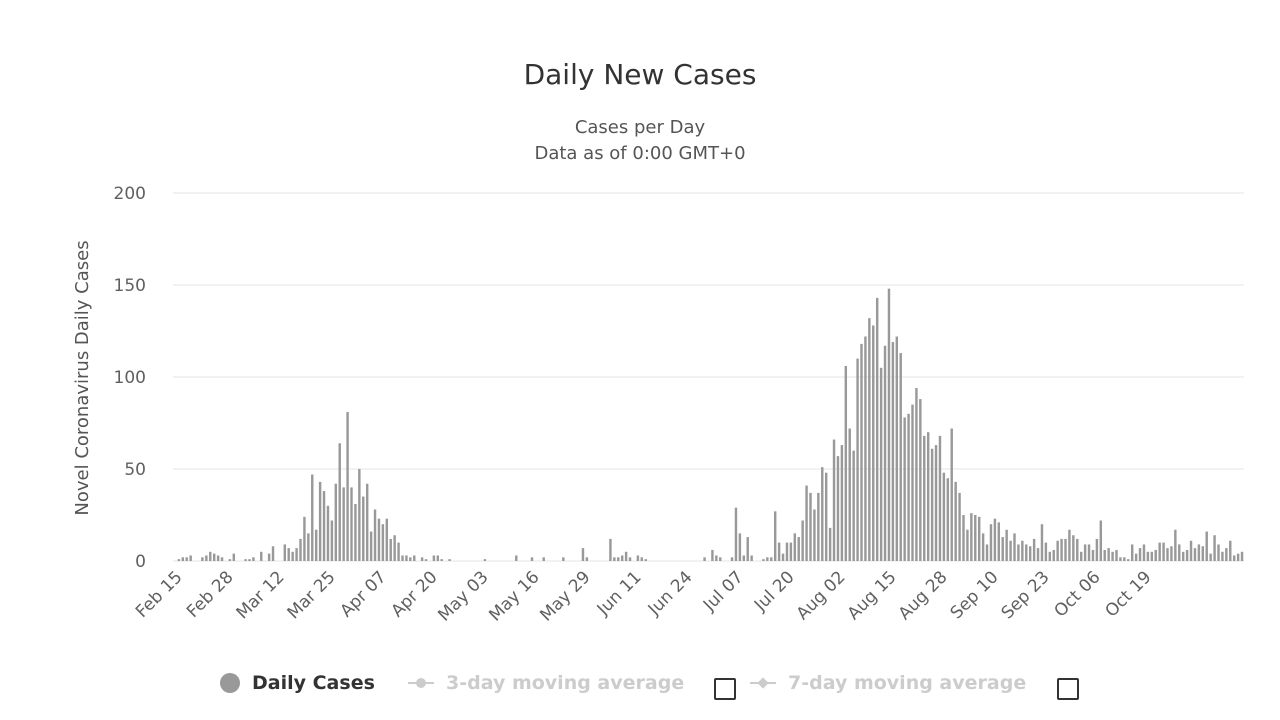 This screenshot has width=1280, height=720. Describe the element at coordinates (297, 683) in the screenshot. I see `legend-item-daily-cases: Daily Cases` at that location.